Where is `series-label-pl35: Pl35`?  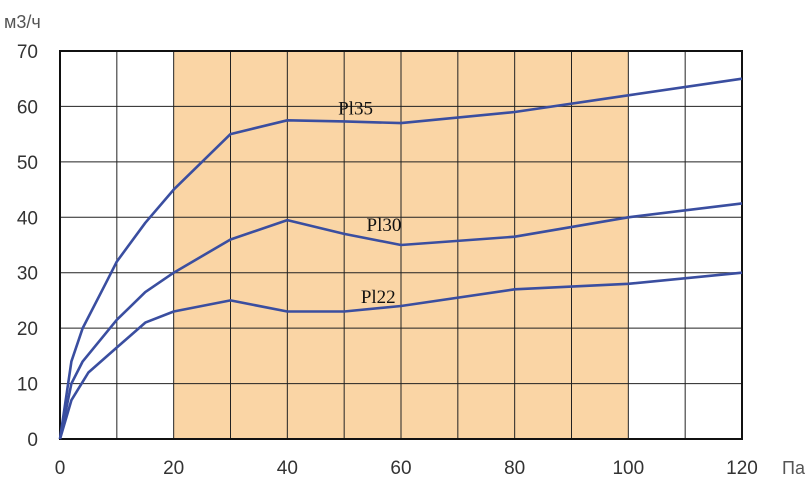 series-label-pl35: Pl35 is located at coordinates (355, 109).